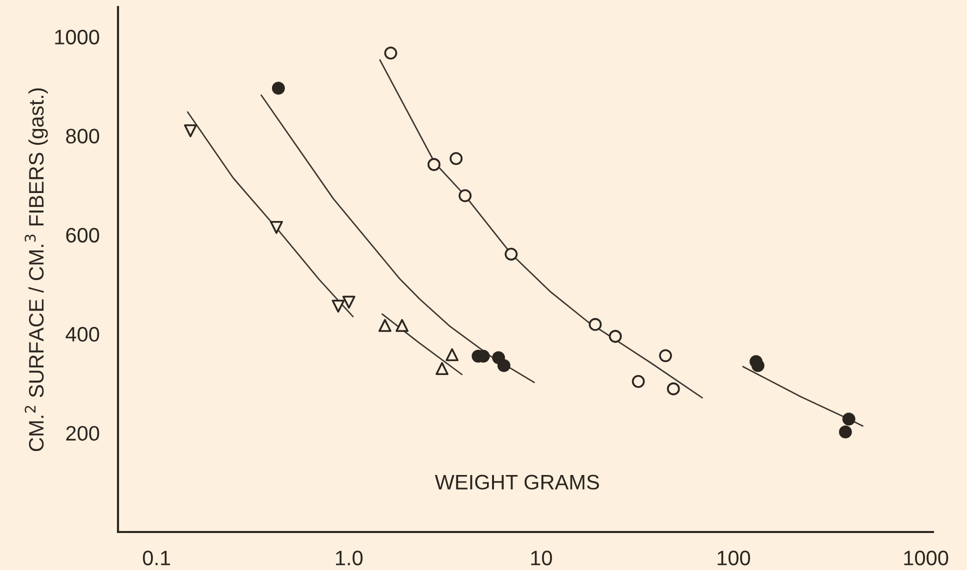  Describe the element at coordinates (516, 482) in the screenshot. I see `x-axis-title: WEIGHT GRAMS` at that location.